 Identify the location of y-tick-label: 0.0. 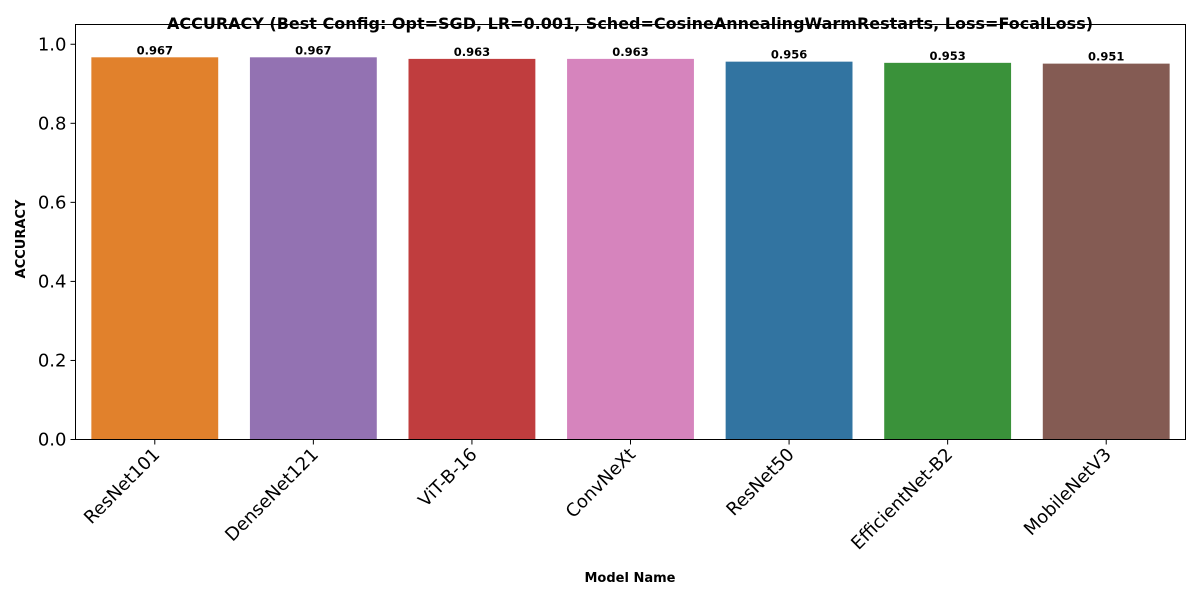
(52, 440).